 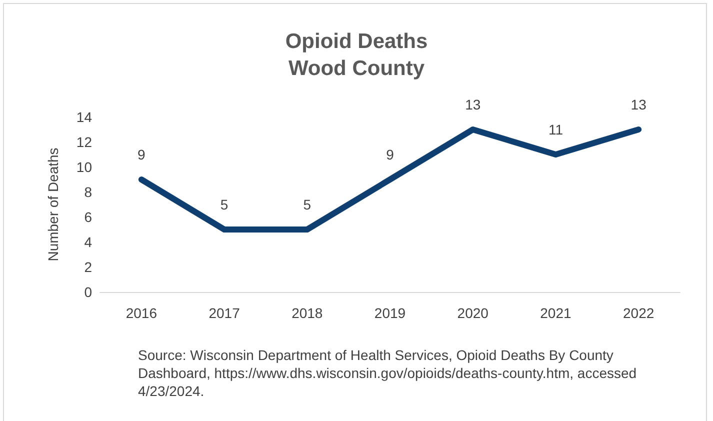 What do you see at coordinates (88, 292) in the screenshot?
I see `y-tick-label: 0` at bounding box center [88, 292].